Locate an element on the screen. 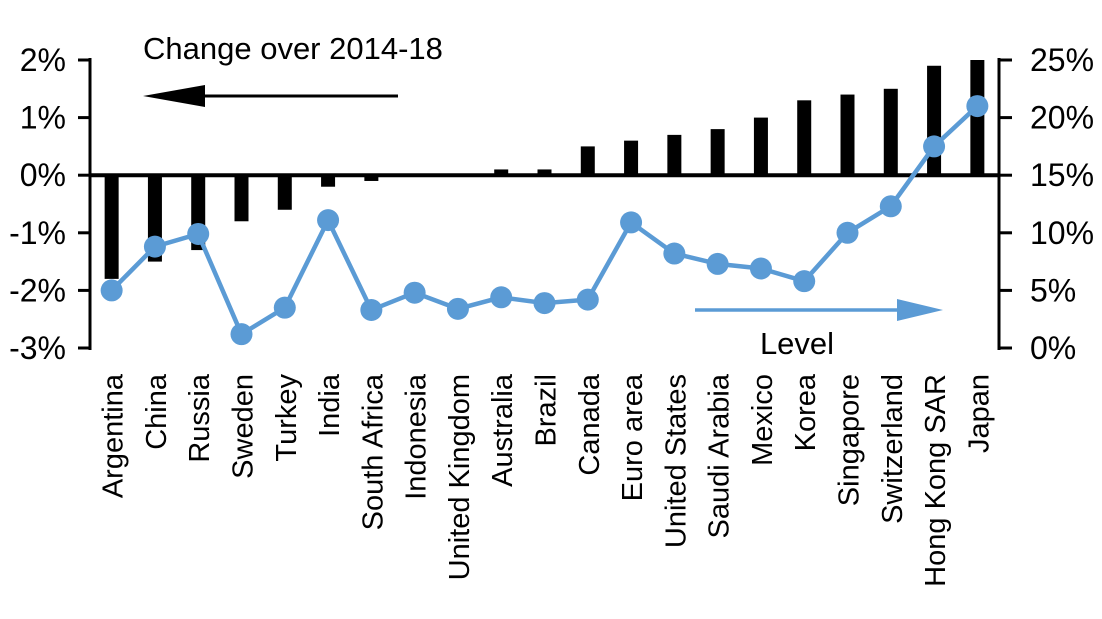 This screenshot has width=1102, height=619. dot-hong-kong-sar is located at coordinates (934, 146).